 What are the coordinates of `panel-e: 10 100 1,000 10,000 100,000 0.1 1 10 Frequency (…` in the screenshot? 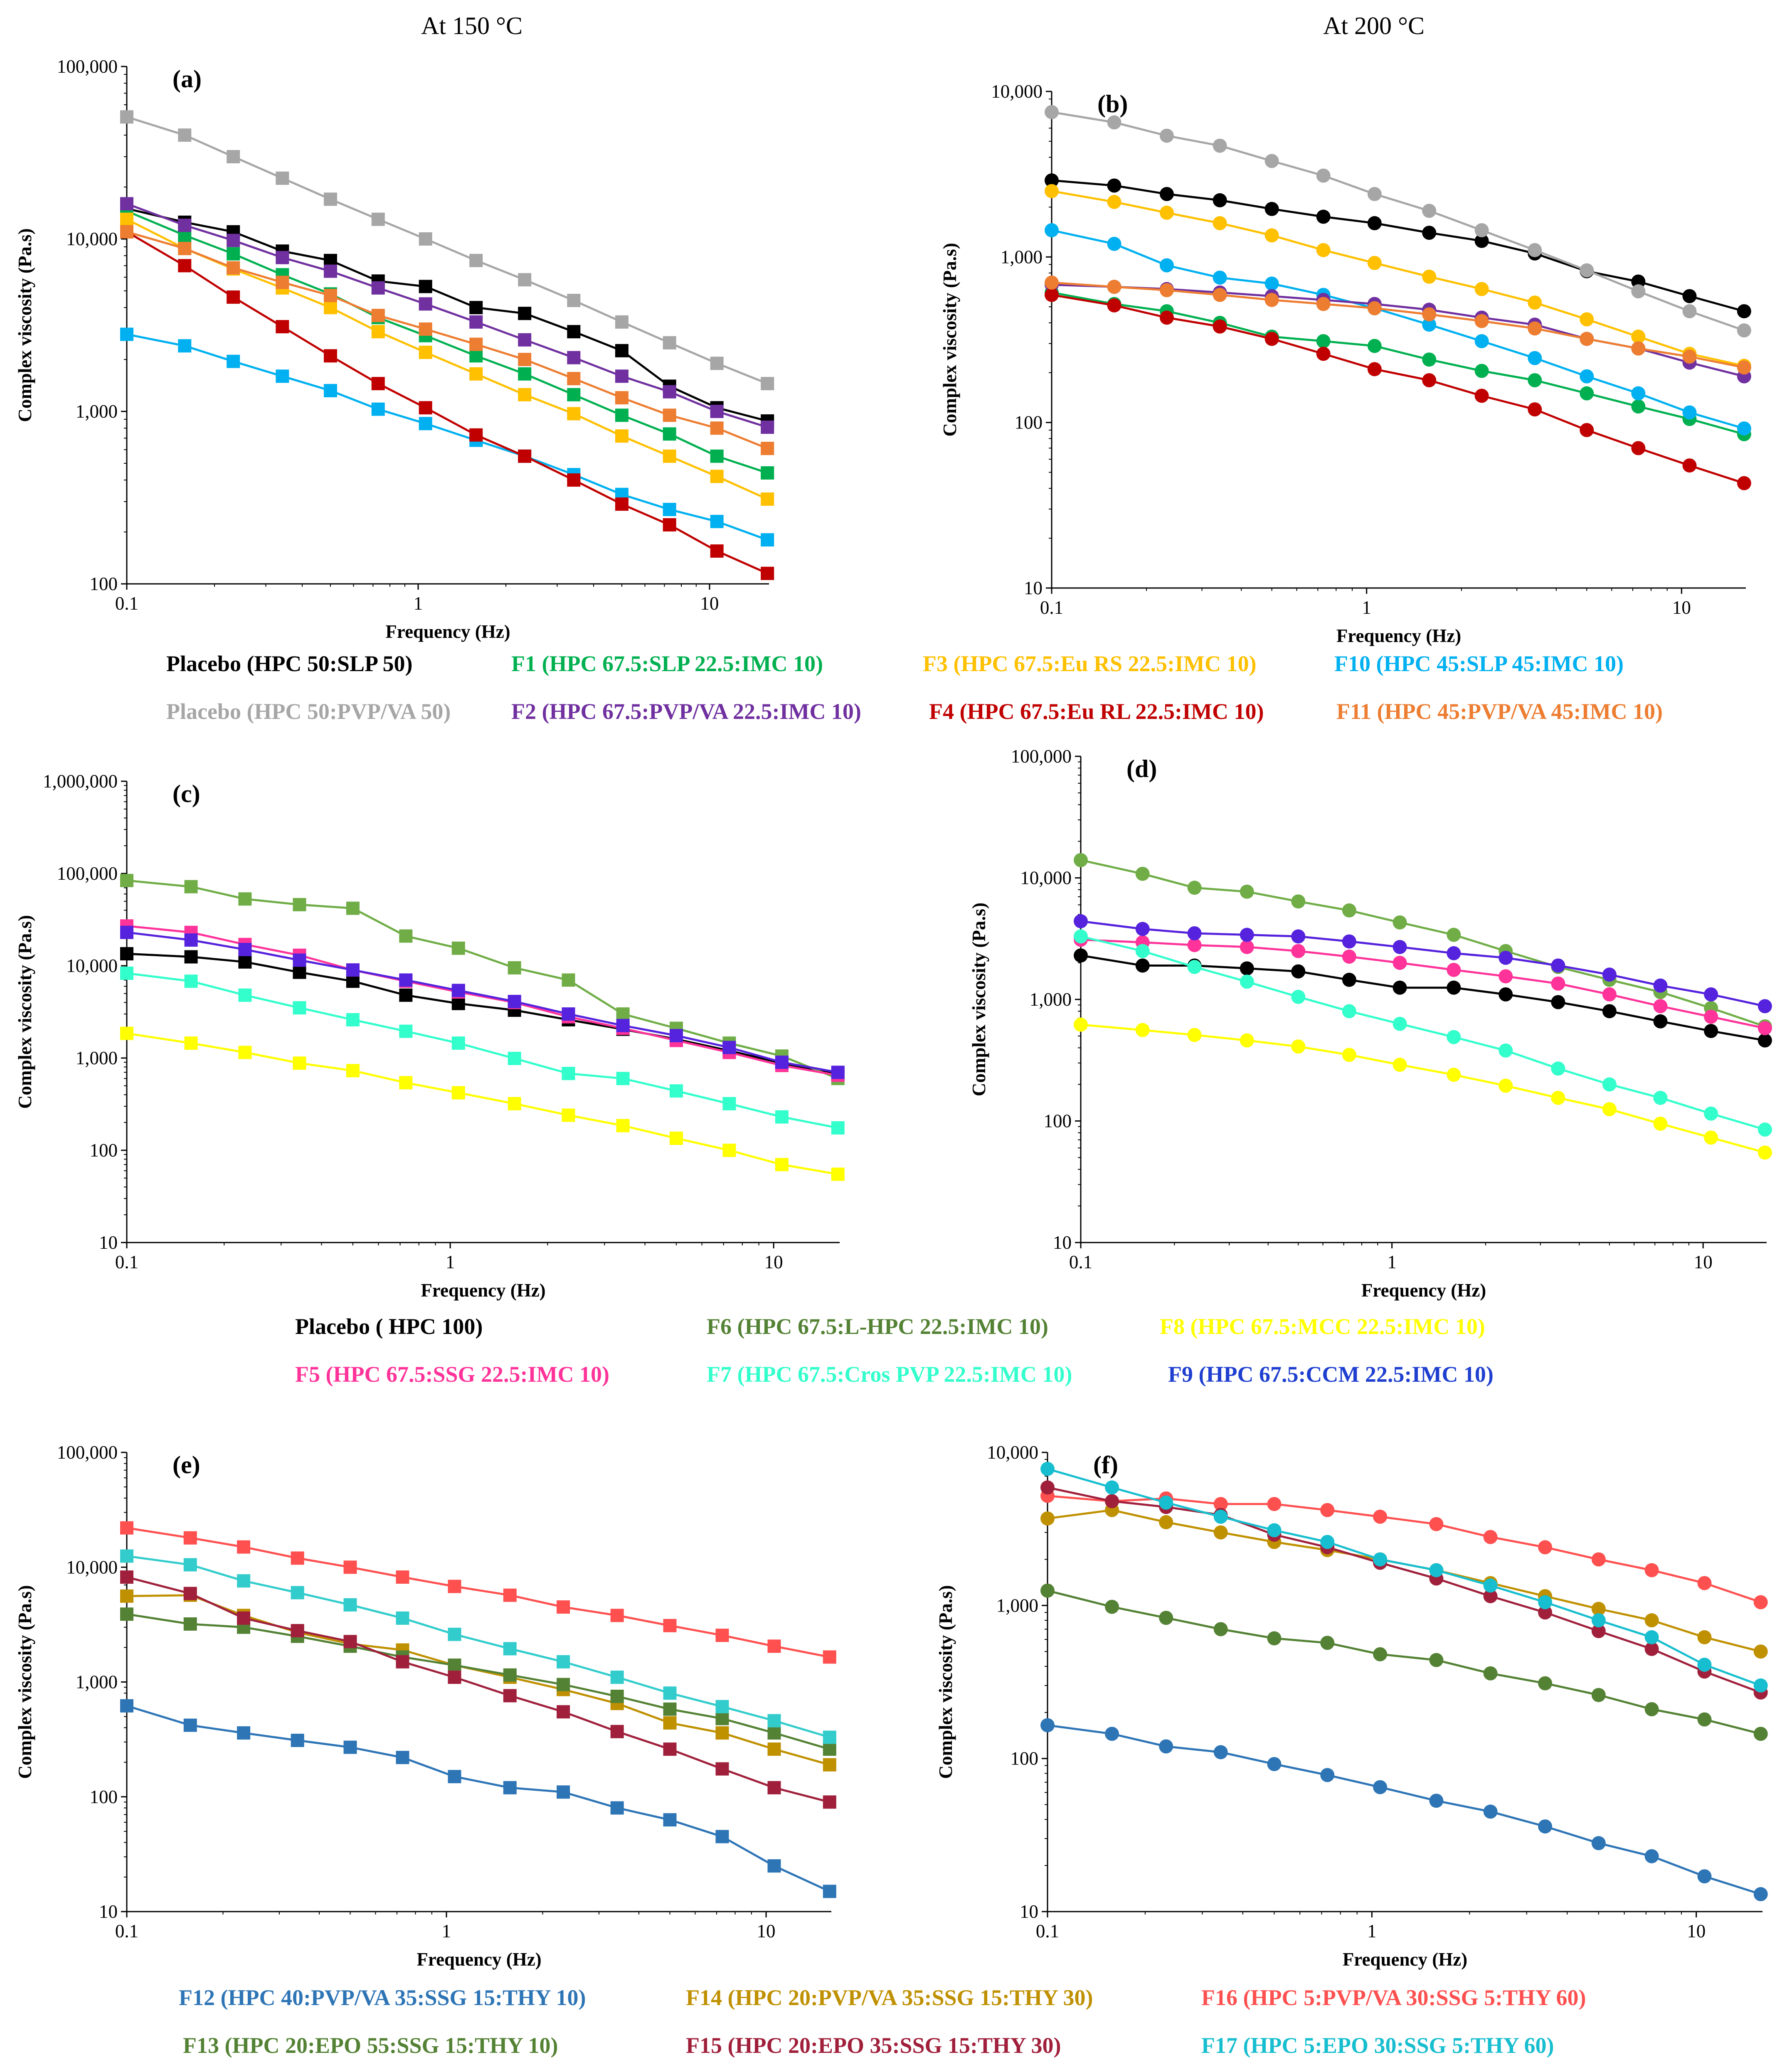 It's located at (425, 1706).